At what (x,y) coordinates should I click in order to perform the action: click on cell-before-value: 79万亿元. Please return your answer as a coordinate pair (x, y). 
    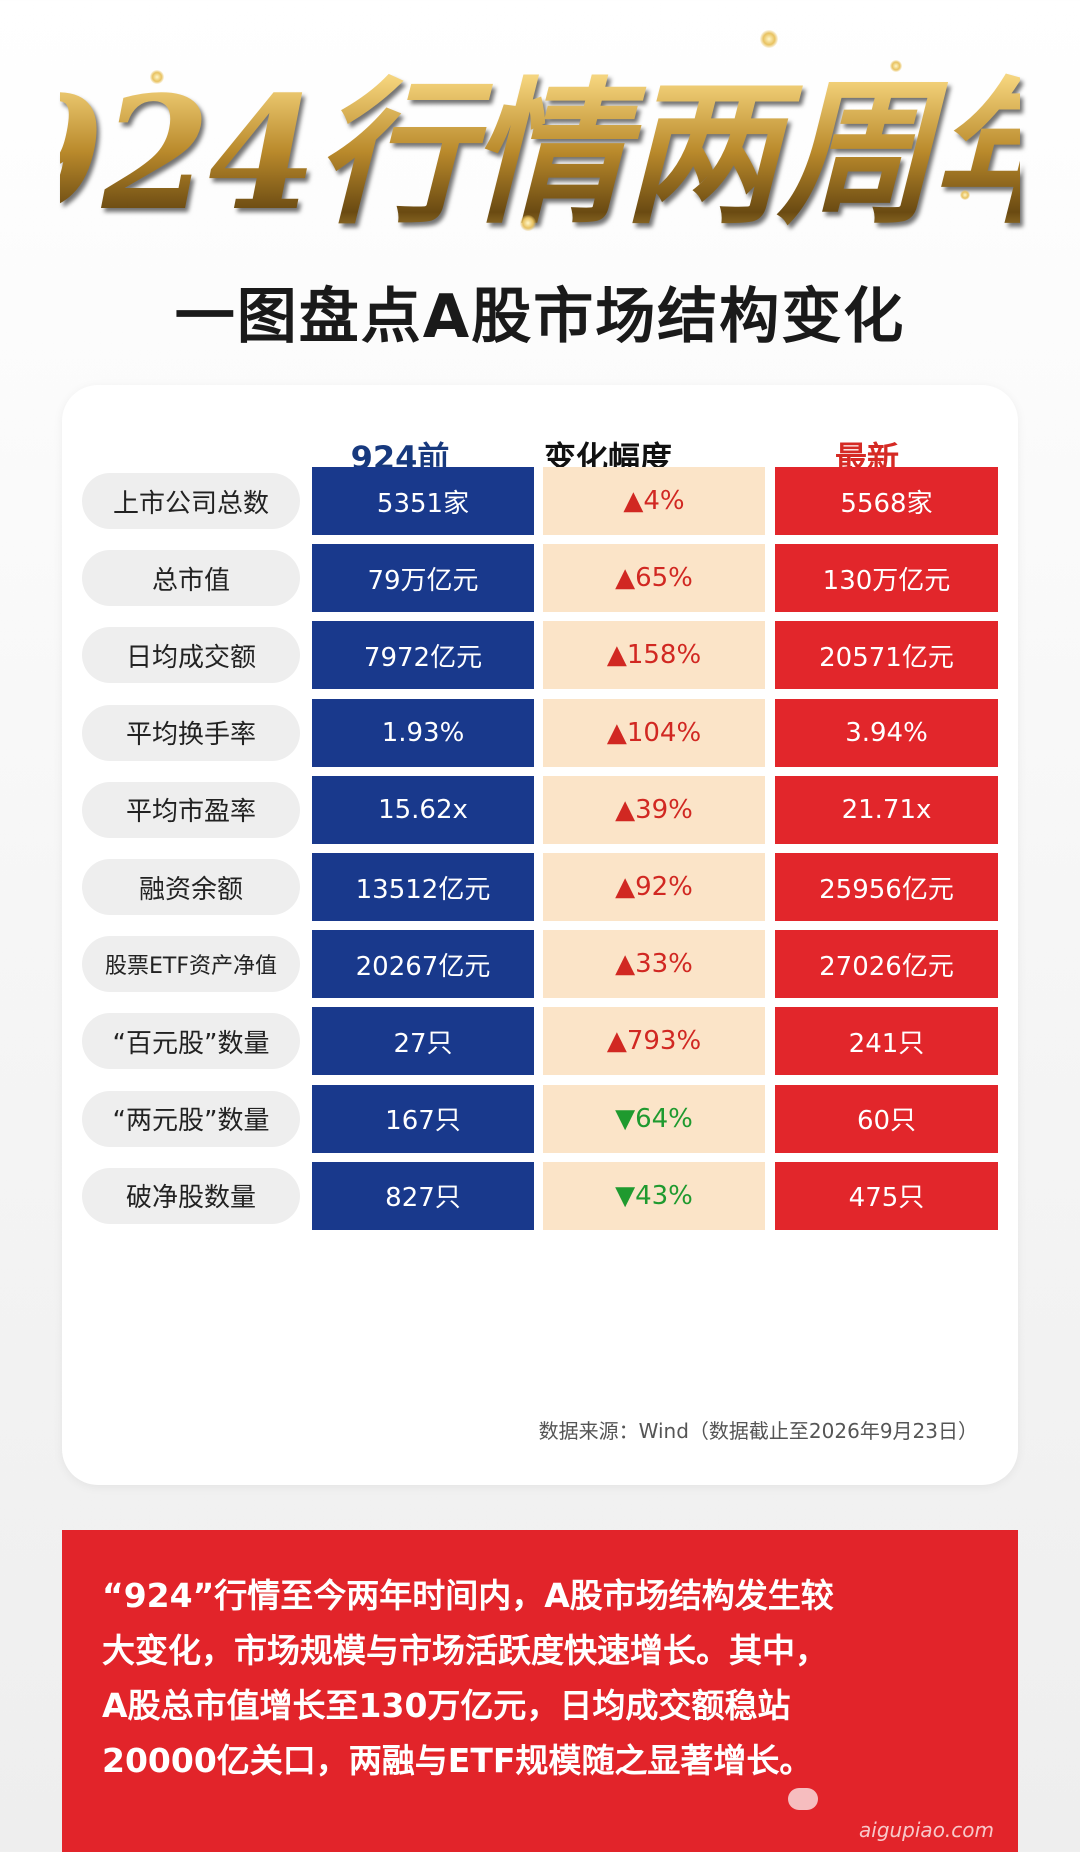
    Looking at the image, I should click on (423, 578).